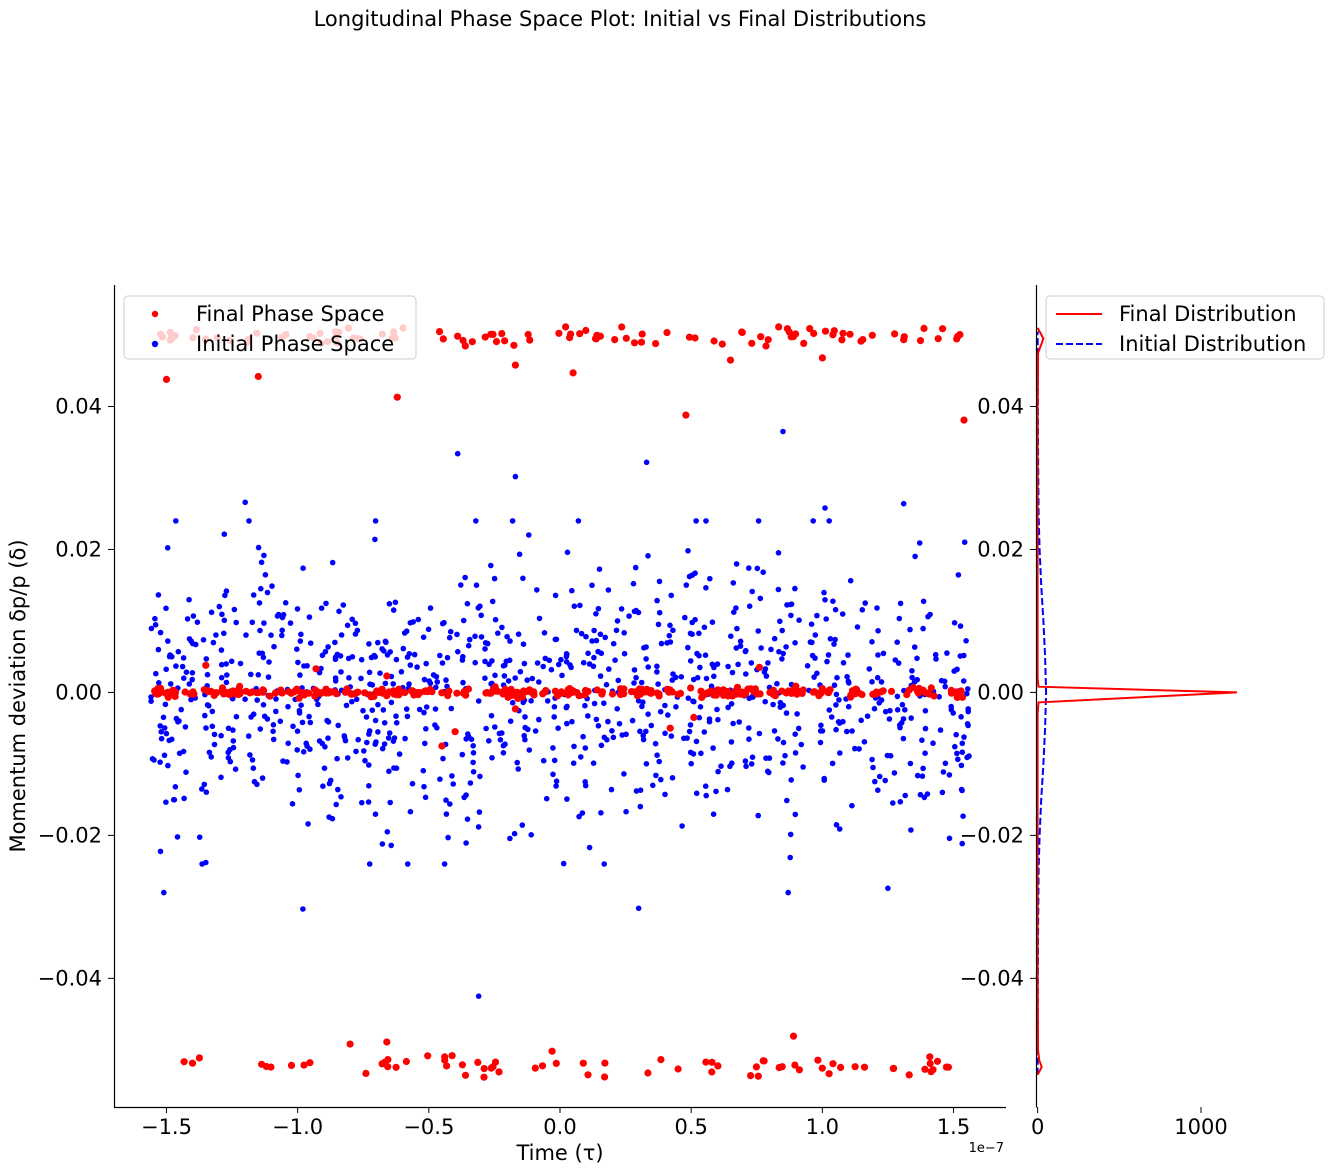 The image size is (1336, 1173). I want to click on hist-y-tick-label: 0.02, so click(1000, 549).